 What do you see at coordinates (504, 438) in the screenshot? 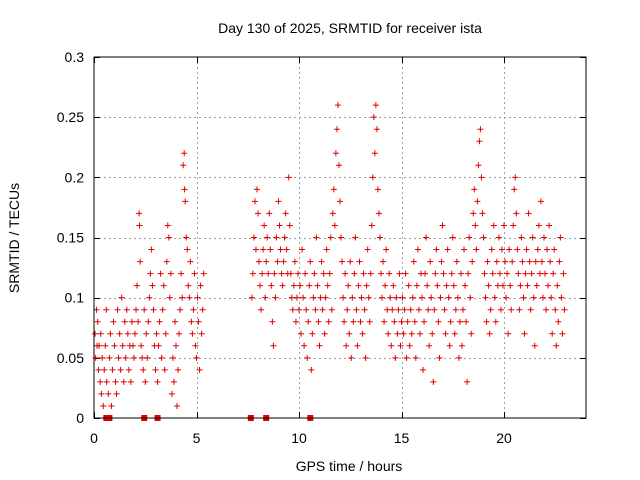
I see `x-tick-label: 20` at bounding box center [504, 438].